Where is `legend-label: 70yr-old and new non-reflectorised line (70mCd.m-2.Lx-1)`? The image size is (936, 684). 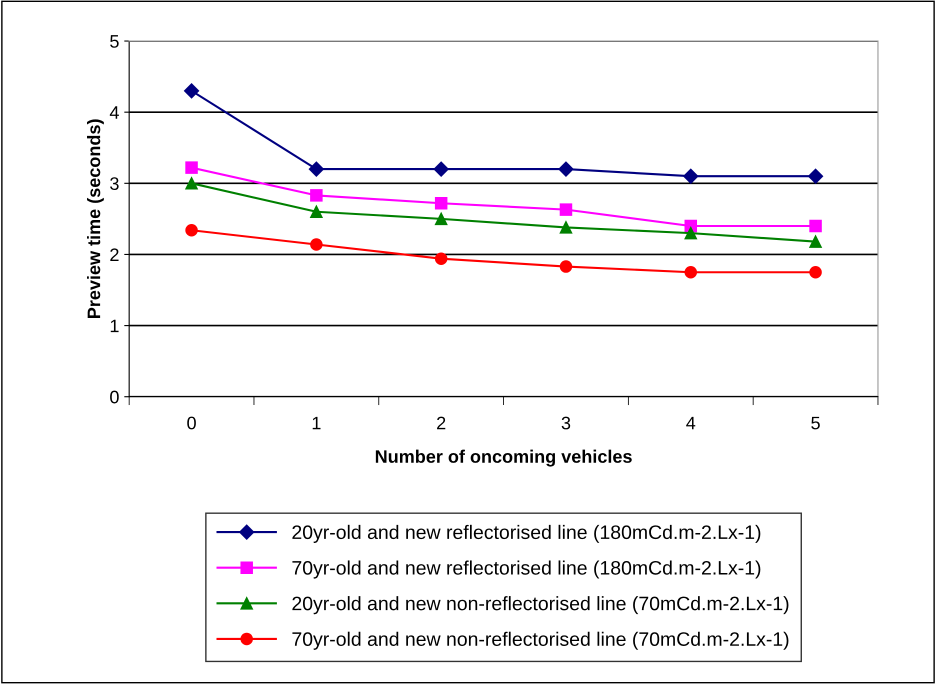
legend-label: 70yr-old and new non-reflectorised line (70mCd.m-2.Lx-1) is located at coordinates (540, 641).